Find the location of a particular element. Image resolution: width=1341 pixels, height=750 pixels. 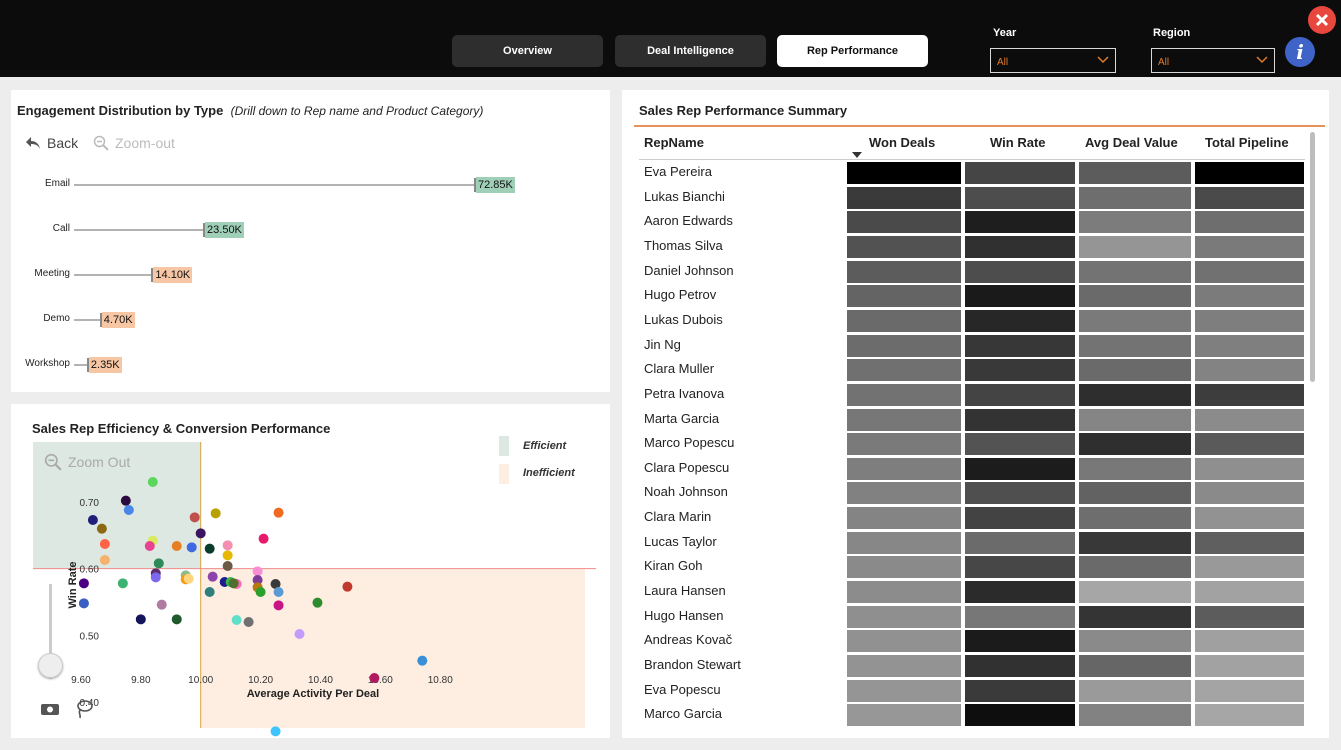

table-row: Daniel Johnson is located at coordinates (967, 272).